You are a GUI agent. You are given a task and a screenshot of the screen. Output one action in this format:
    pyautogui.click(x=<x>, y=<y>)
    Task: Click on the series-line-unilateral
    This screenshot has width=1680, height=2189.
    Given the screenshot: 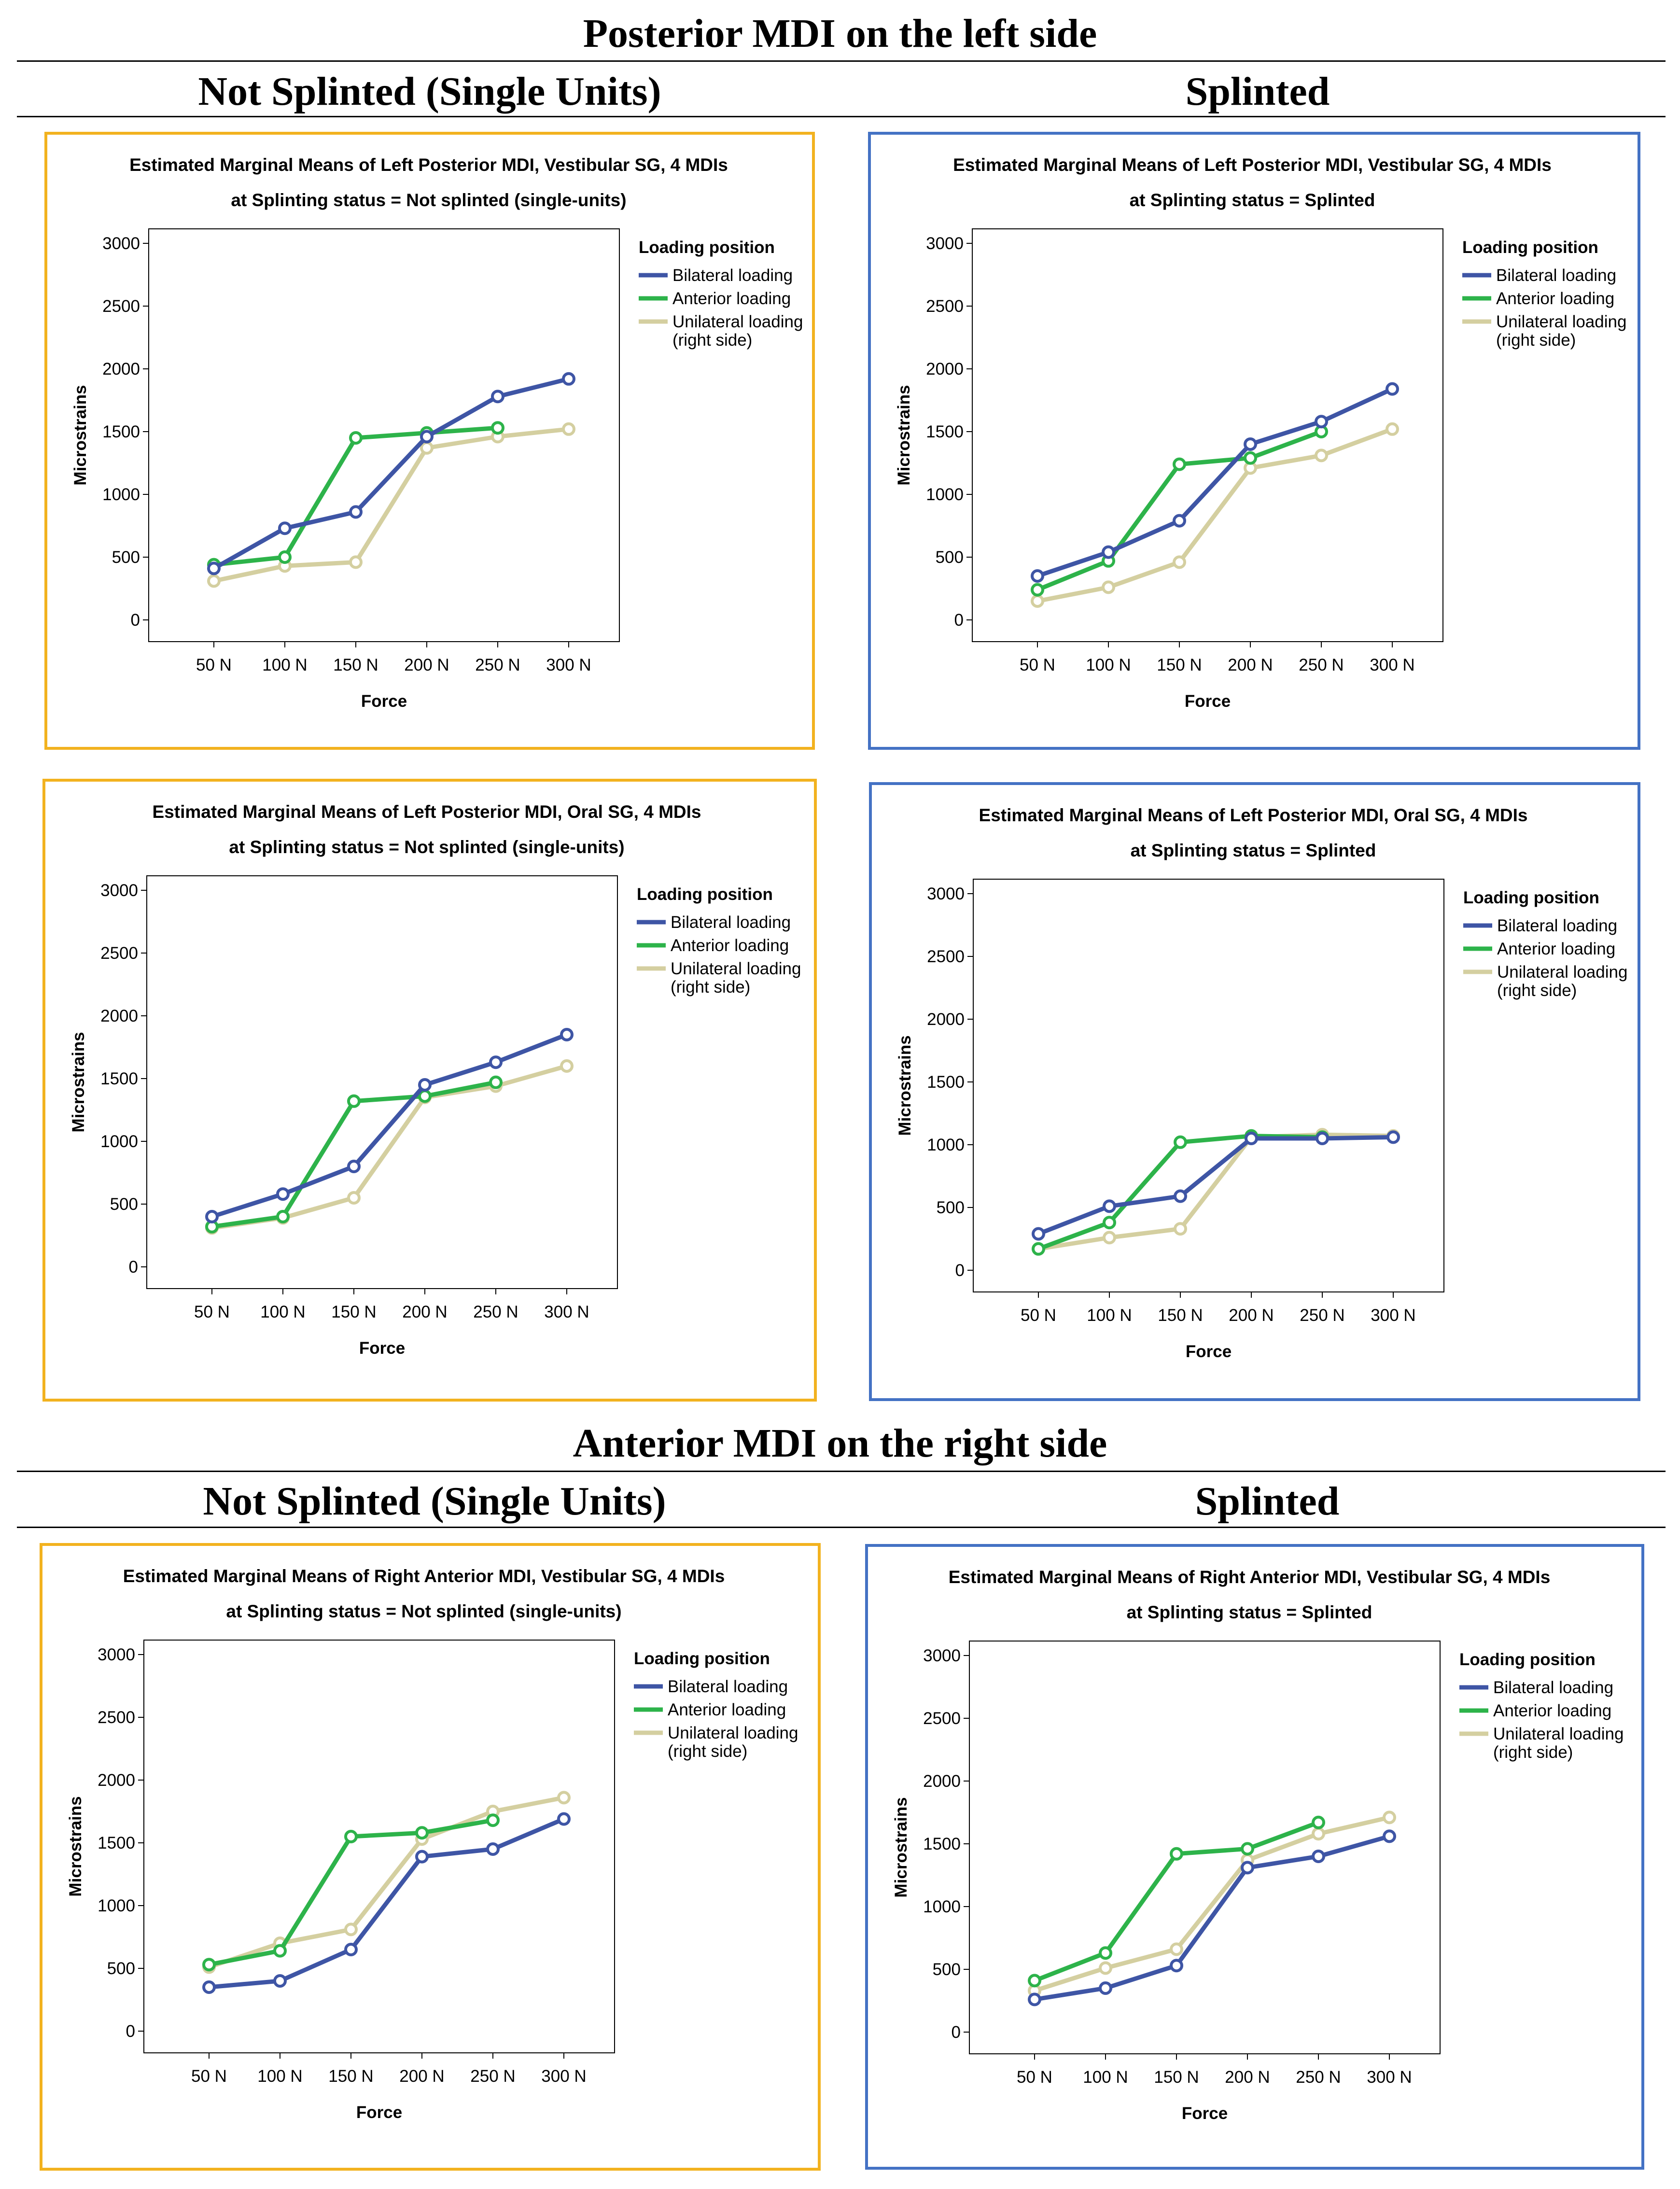 What is the action you would take?
    pyautogui.click(x=386, y=1882)
    